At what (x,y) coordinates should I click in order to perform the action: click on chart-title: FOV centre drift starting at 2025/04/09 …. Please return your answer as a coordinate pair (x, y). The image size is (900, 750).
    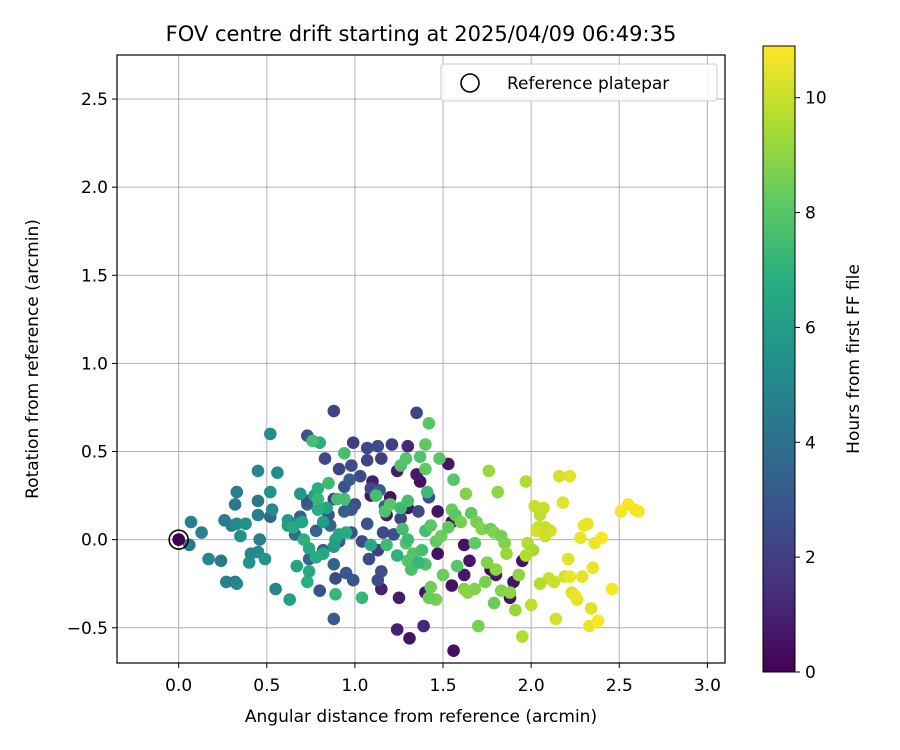
    Looking at the image, I should click on (421, 34).